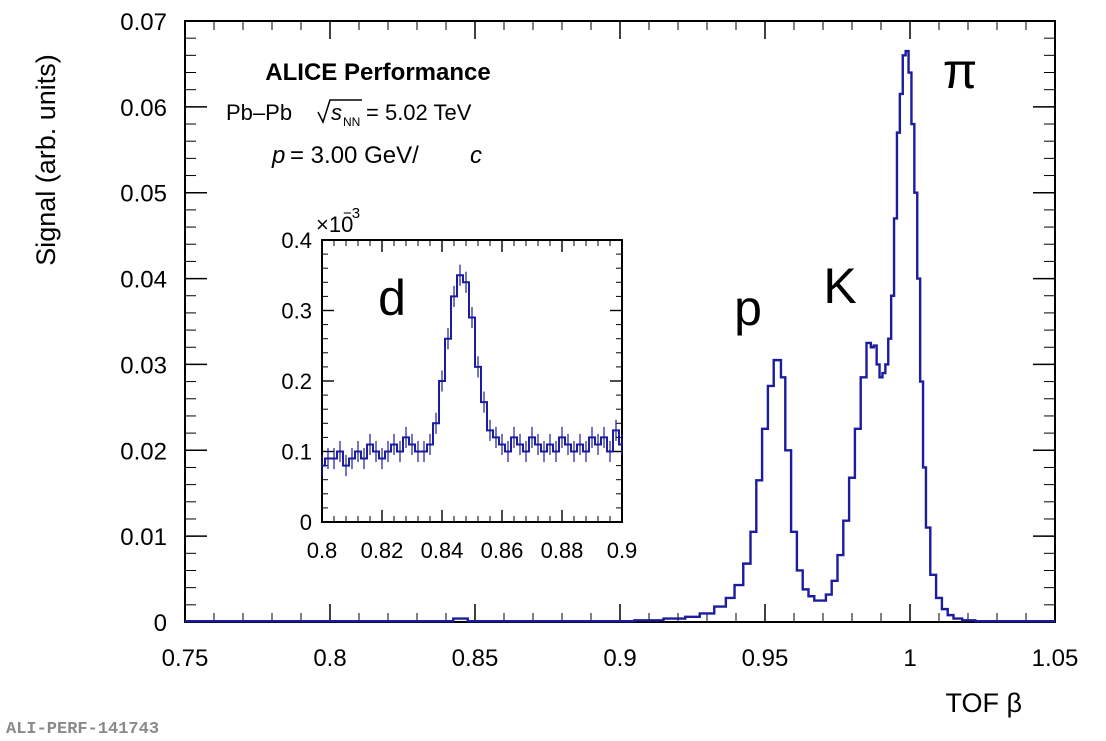 This screenshot has width=1106, height=741. I want to click on inset-y-multiplier: ×10 −3, so click(338, 221).